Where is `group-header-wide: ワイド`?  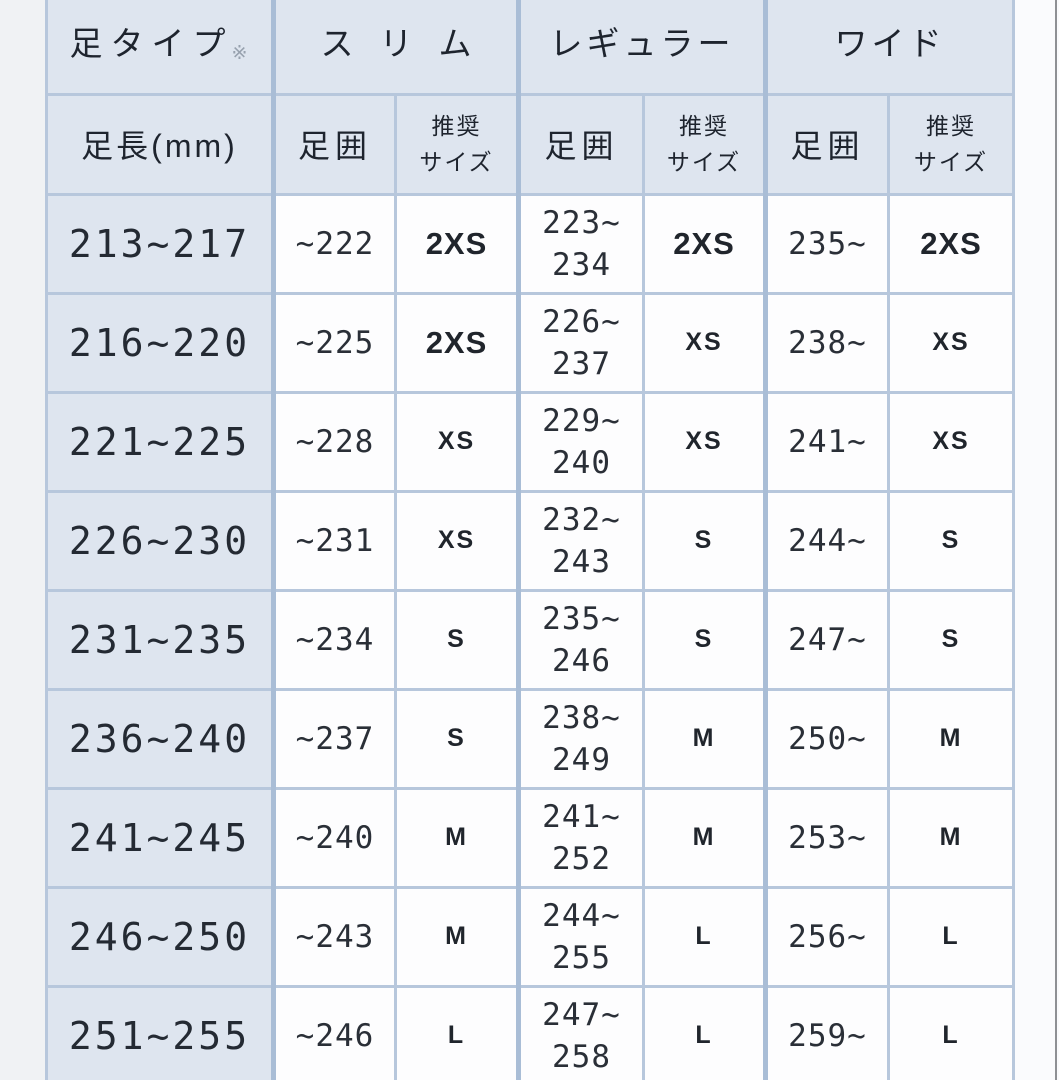 group-header-wide: ワイド is located at coordinates (889, 48).